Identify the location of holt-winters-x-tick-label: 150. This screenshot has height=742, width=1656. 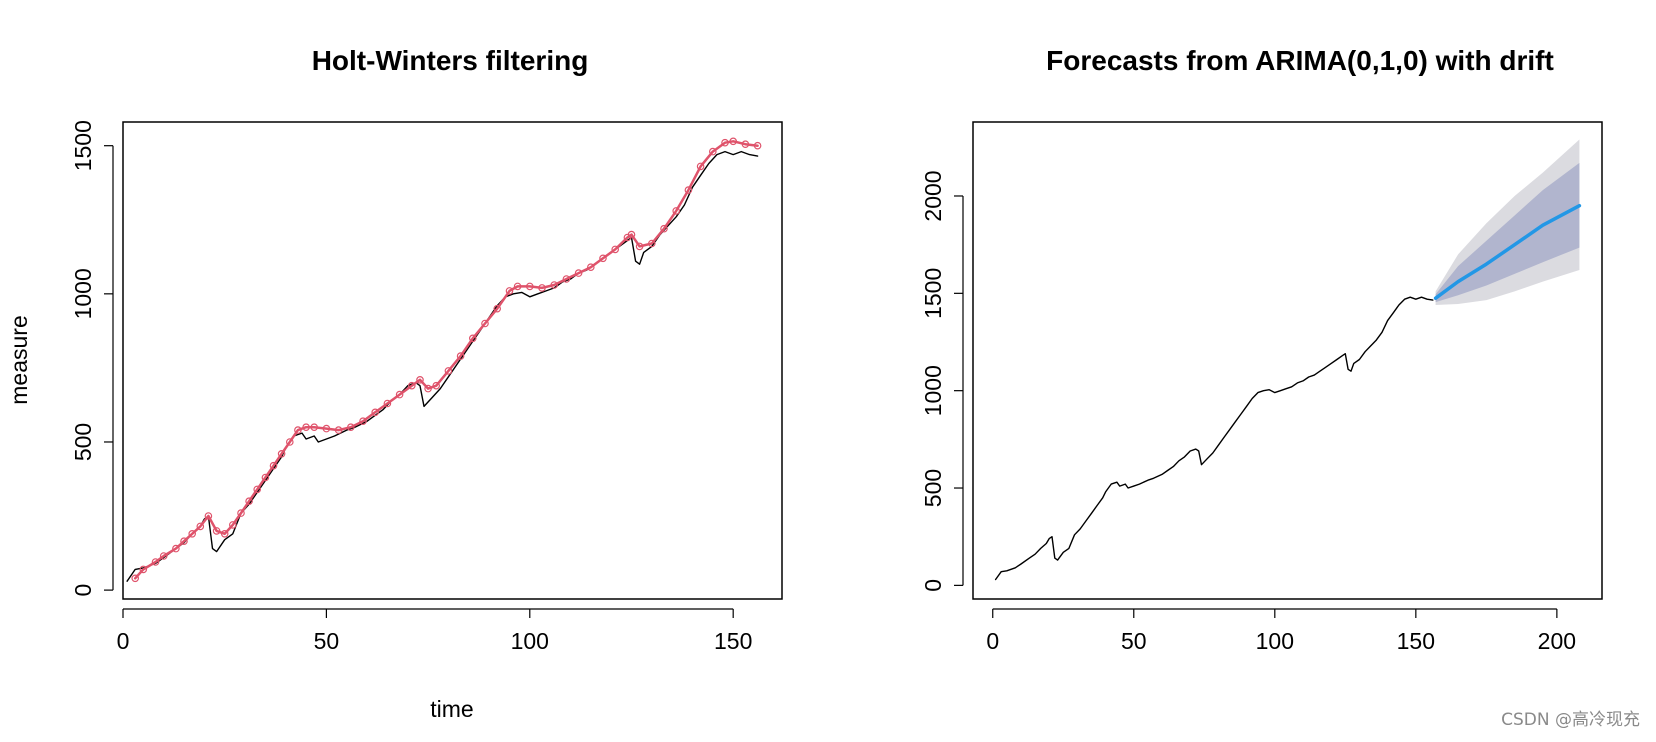
(733, 641).